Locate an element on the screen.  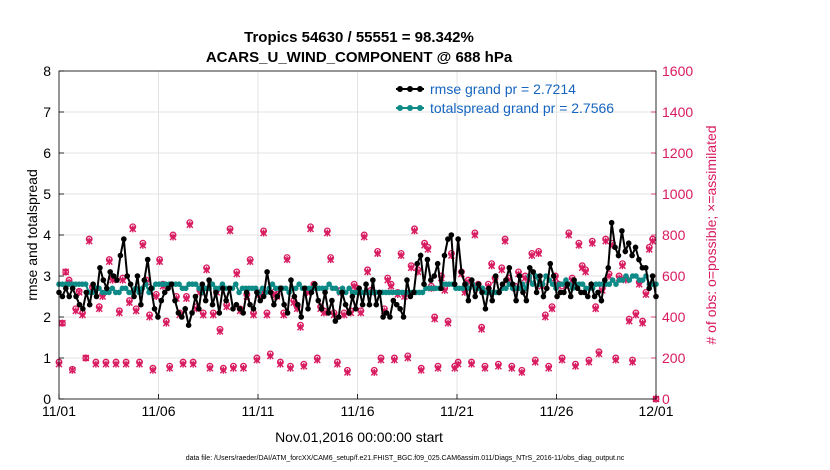
y-left-tick-label: 3 is located at coordinates (47, 276).